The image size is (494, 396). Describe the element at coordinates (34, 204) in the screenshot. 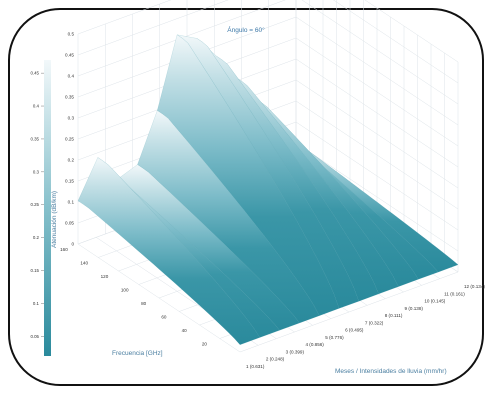

I see `colorbar-tick-label: 0.25` at that location.